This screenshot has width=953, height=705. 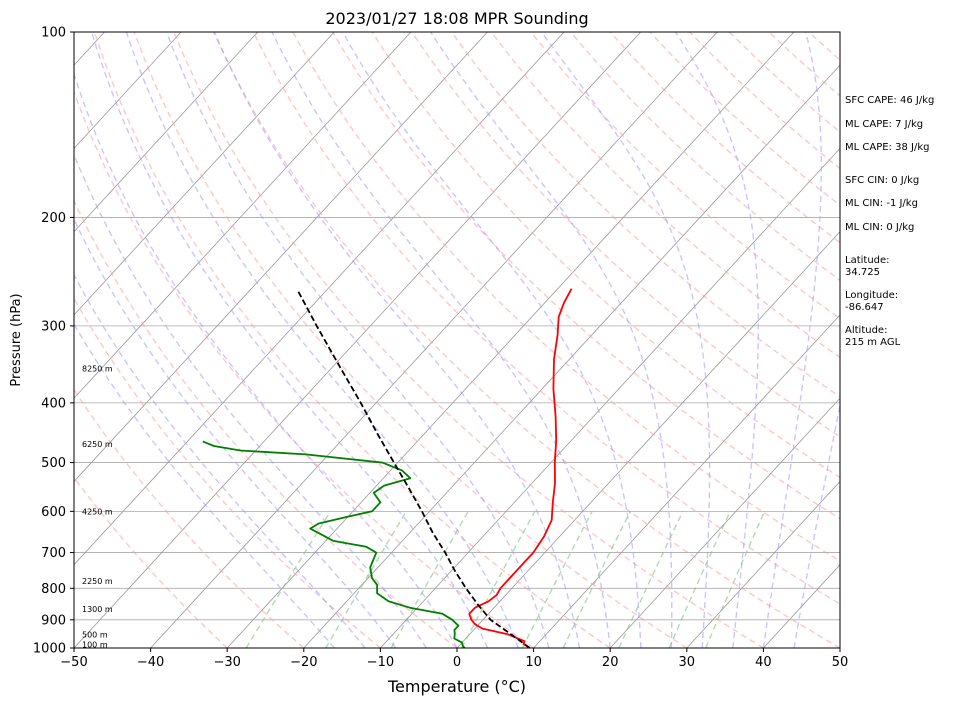 I want to click on y-tick-label: 900, so click(x=53, y=620).